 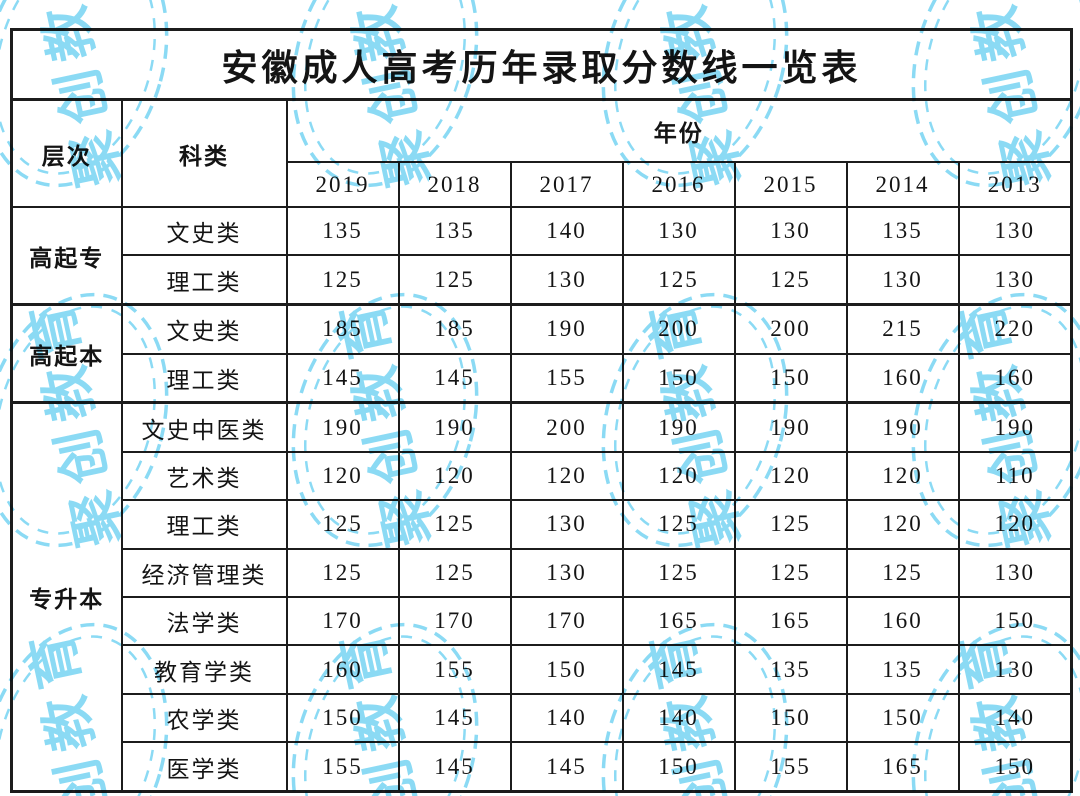 What do you see at coordinates (66, 353) in the screenshot?
I see `level-cell: 高起本` at bounding box center [66, 353].